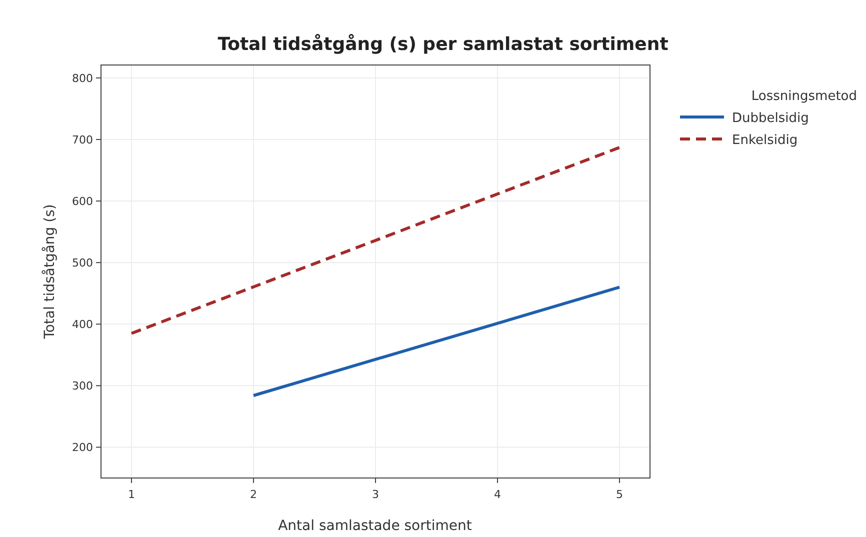  Describe the element at coordinates (49, 272) in the screenshot. I see `y-axis-title: Total tidsåtgång (s)` at that location.